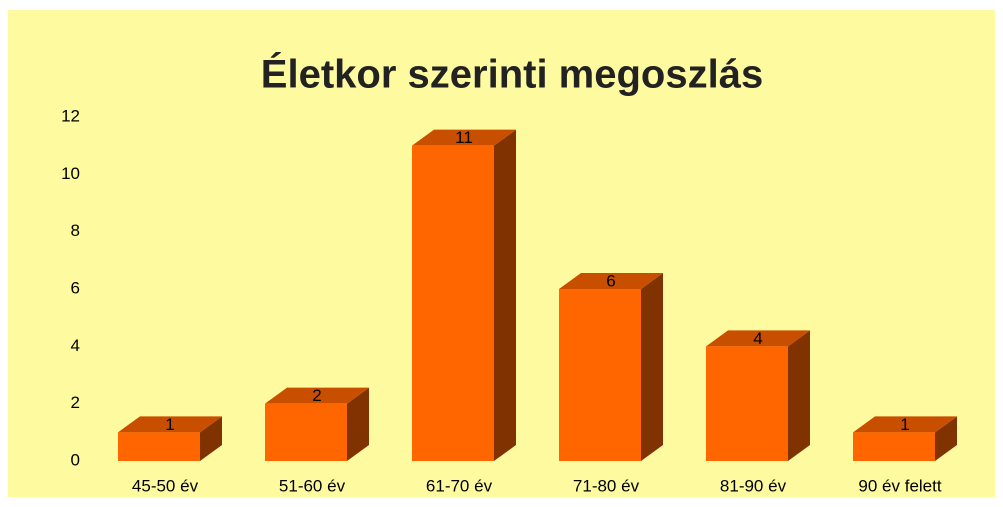 This screenshot has height=507, width=1003. I want to click on y-tick-label: 2, so click(75, 402).